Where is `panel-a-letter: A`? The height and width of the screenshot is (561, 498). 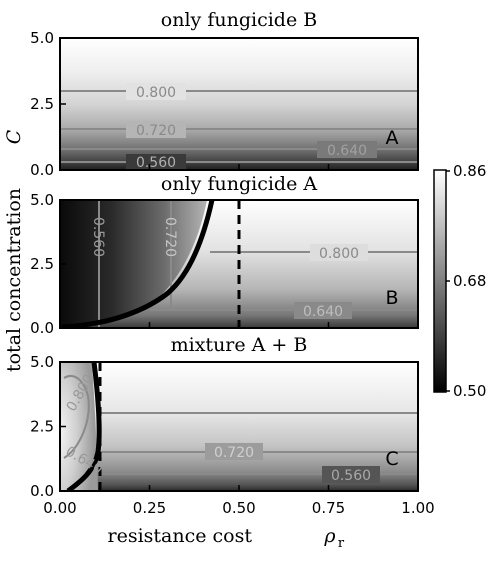
panel-a-letter: A is located at coordinates (392, 138).